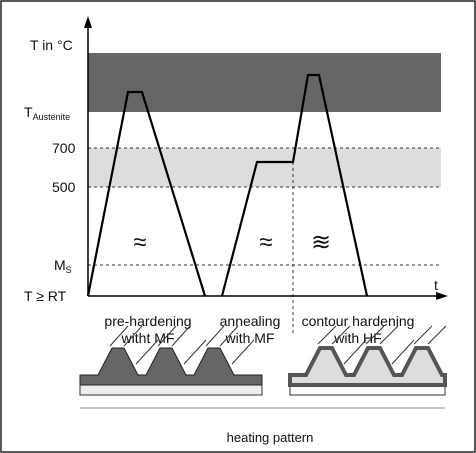 This screenshot has width=476, height=453. What do you see at coordinates (64, 187) in the screenshot?
I see `y-label-500: 500` at bounding box center [64, 187].